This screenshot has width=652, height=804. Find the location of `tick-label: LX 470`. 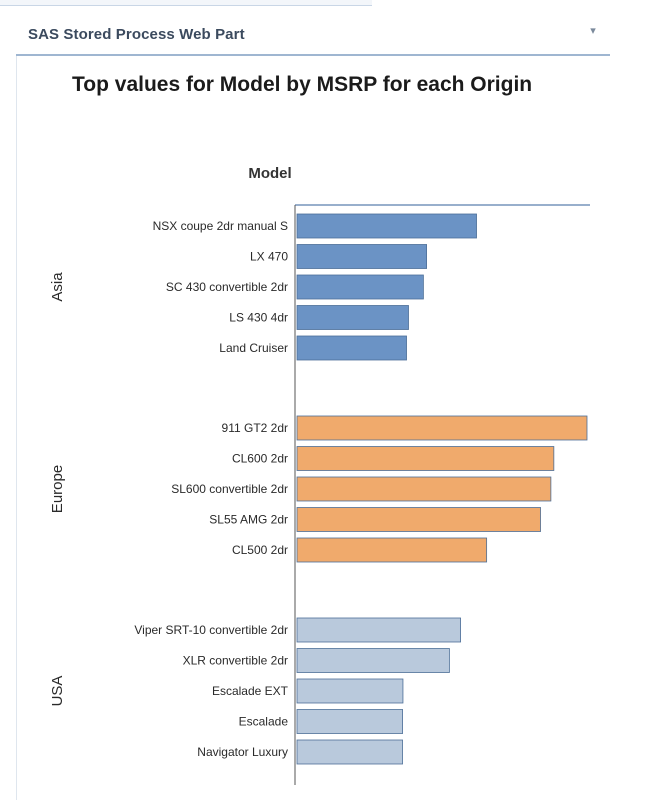

tick-label: LX 470 is located at coordinates (269, 257).